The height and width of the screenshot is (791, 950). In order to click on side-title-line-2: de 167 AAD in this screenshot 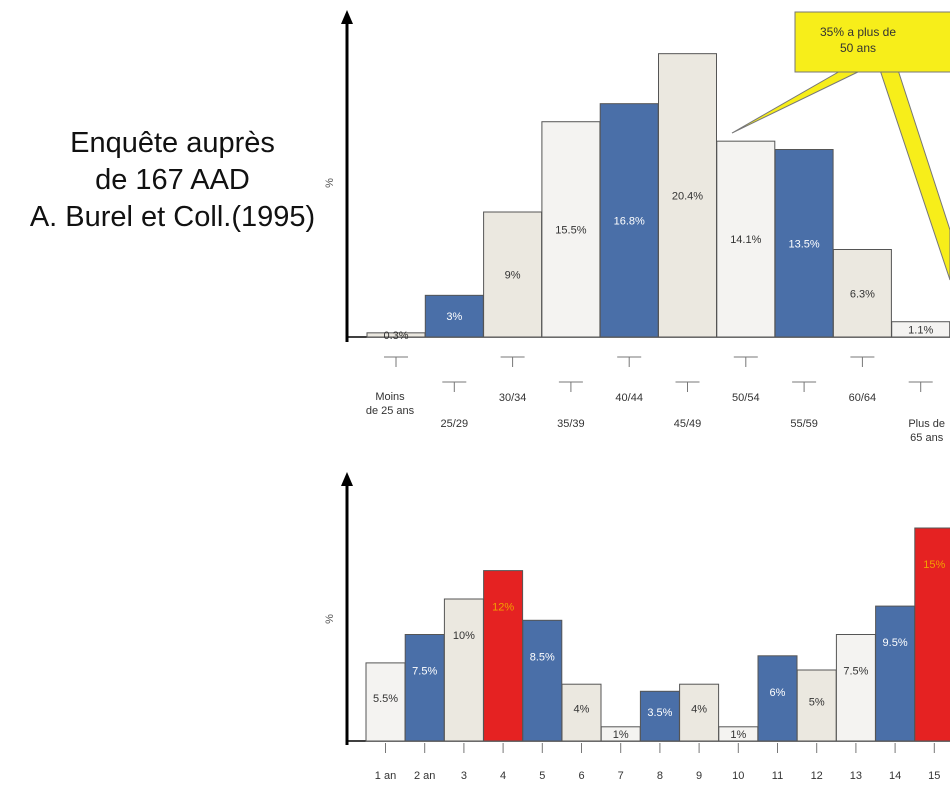, I will do `click(172, 180)`.